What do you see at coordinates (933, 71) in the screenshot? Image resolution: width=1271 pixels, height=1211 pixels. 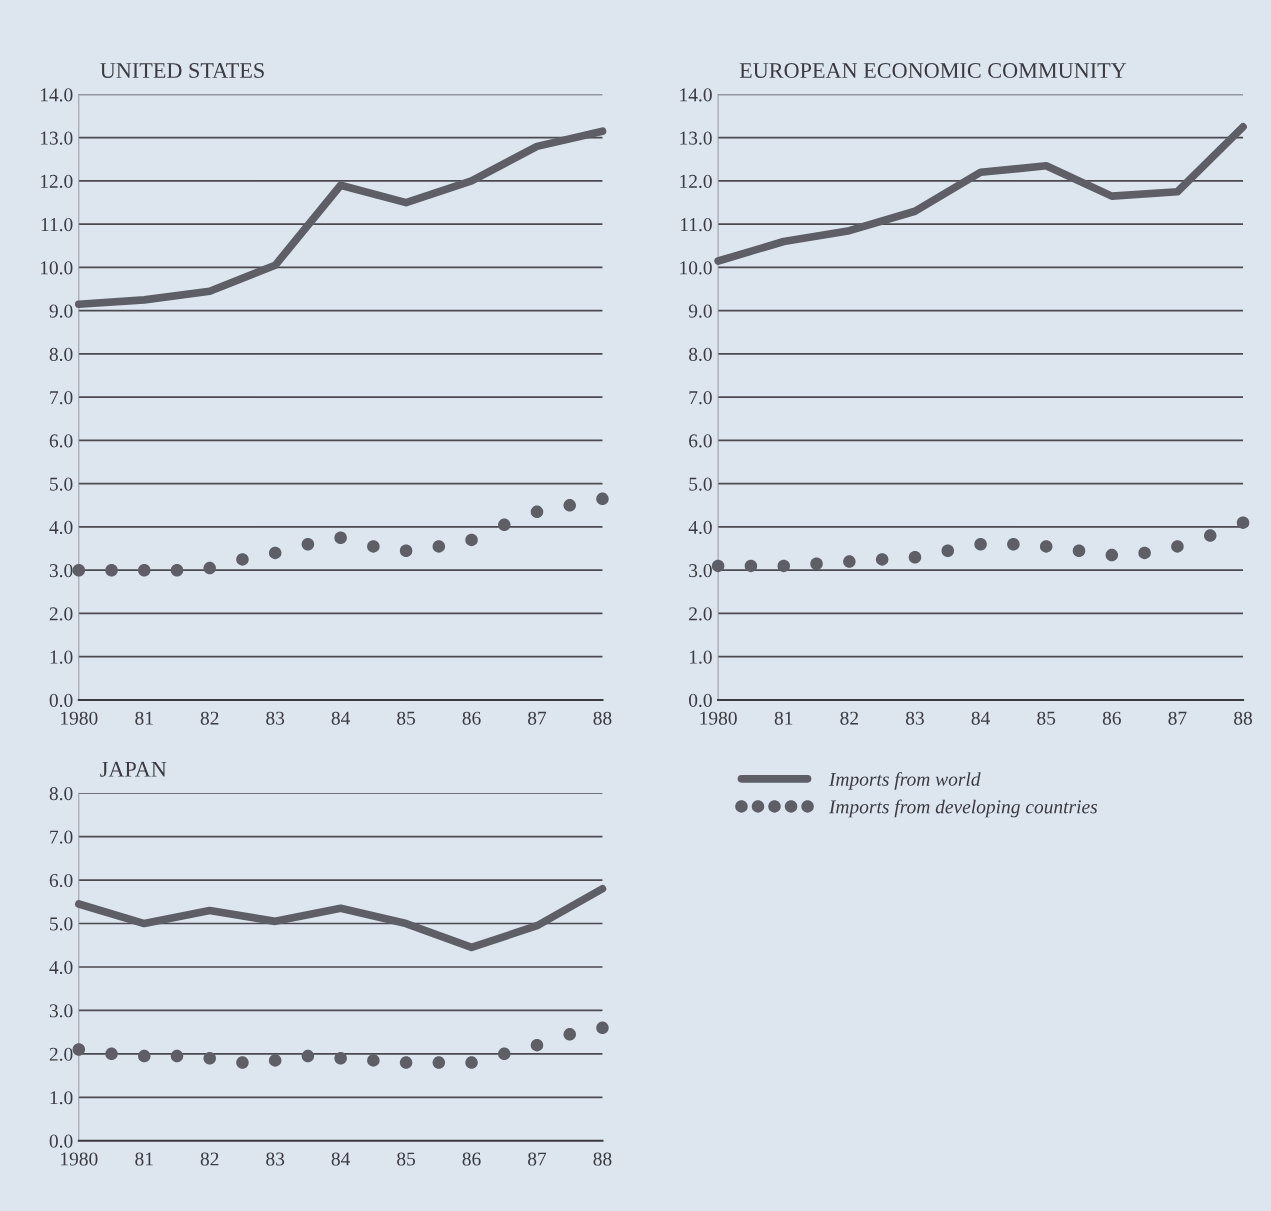 I see `chart-title: EUROPEAN ECONOMIC COMMUNITY` at bounding box center [933, 71].